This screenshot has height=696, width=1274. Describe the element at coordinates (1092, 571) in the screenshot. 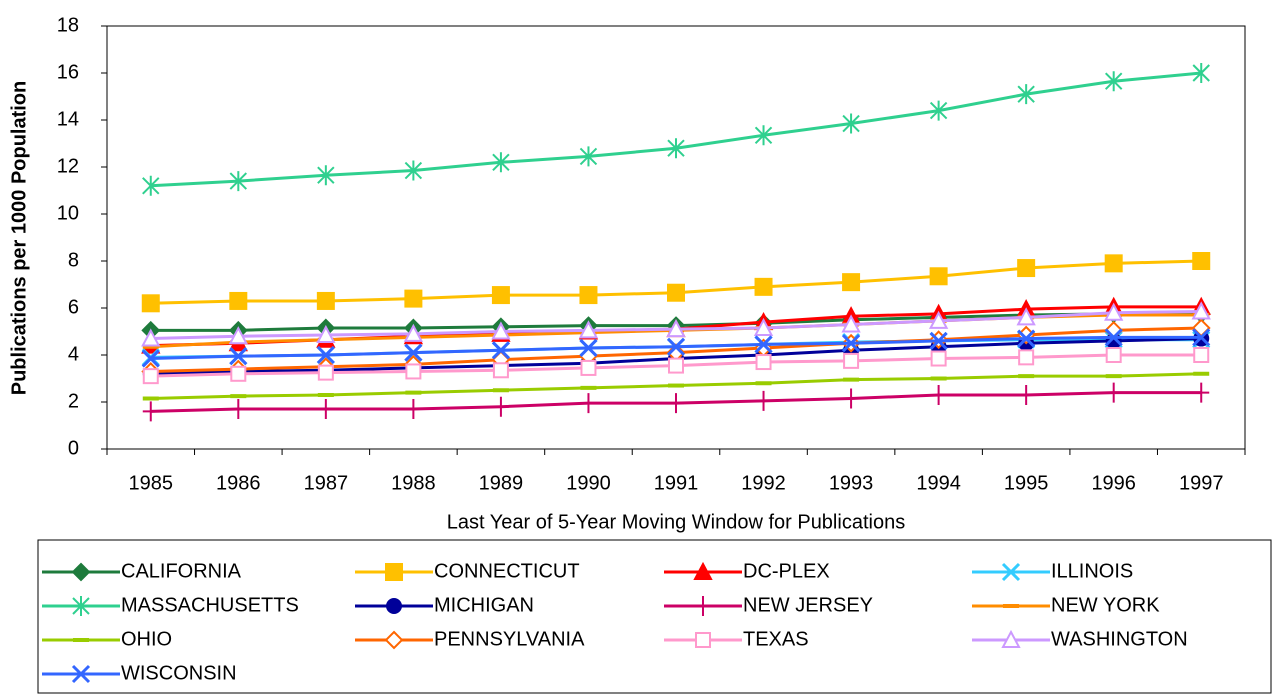

I see `legend-label: ILLINOIS` at that location.